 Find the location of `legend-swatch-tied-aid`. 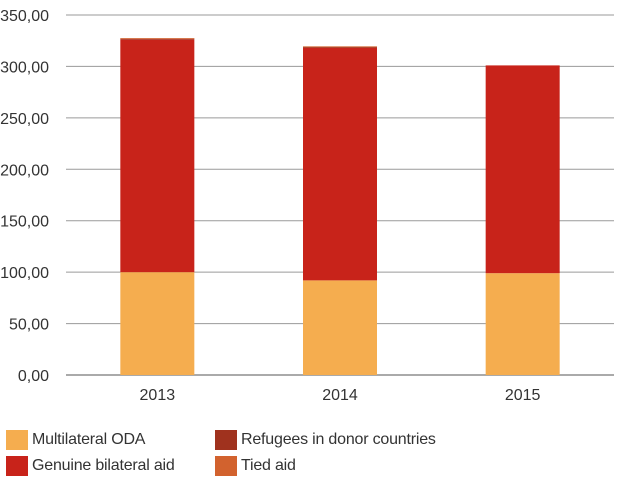

legend-swatch-tied-aid is located at coordinates (226, 466).